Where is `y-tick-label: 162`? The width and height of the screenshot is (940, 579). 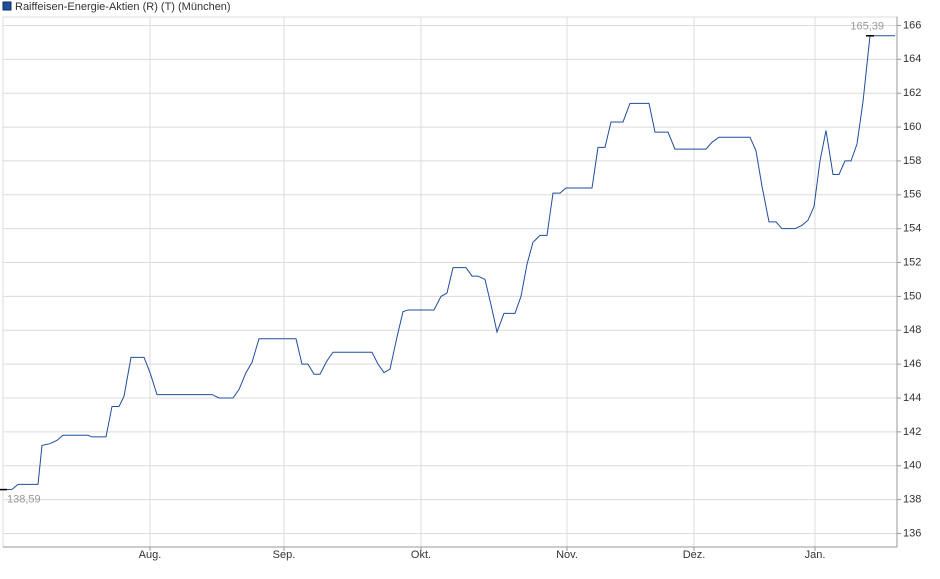
y-tick-label: 162 is located at coordinates (912, 93).